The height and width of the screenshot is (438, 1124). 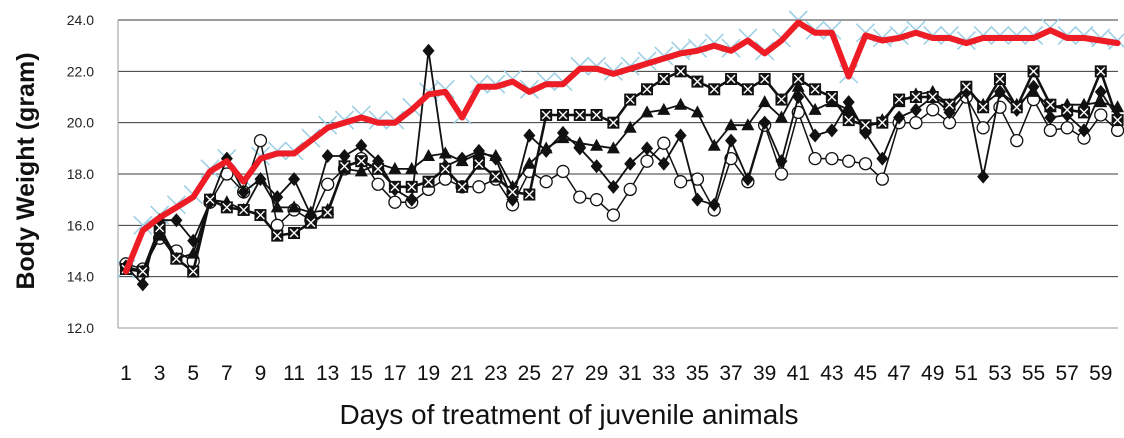 What do you see at coordinates (630, 373) in the screenshot?
I see `x-tick-label: 31` at bounding box center [630, 373].